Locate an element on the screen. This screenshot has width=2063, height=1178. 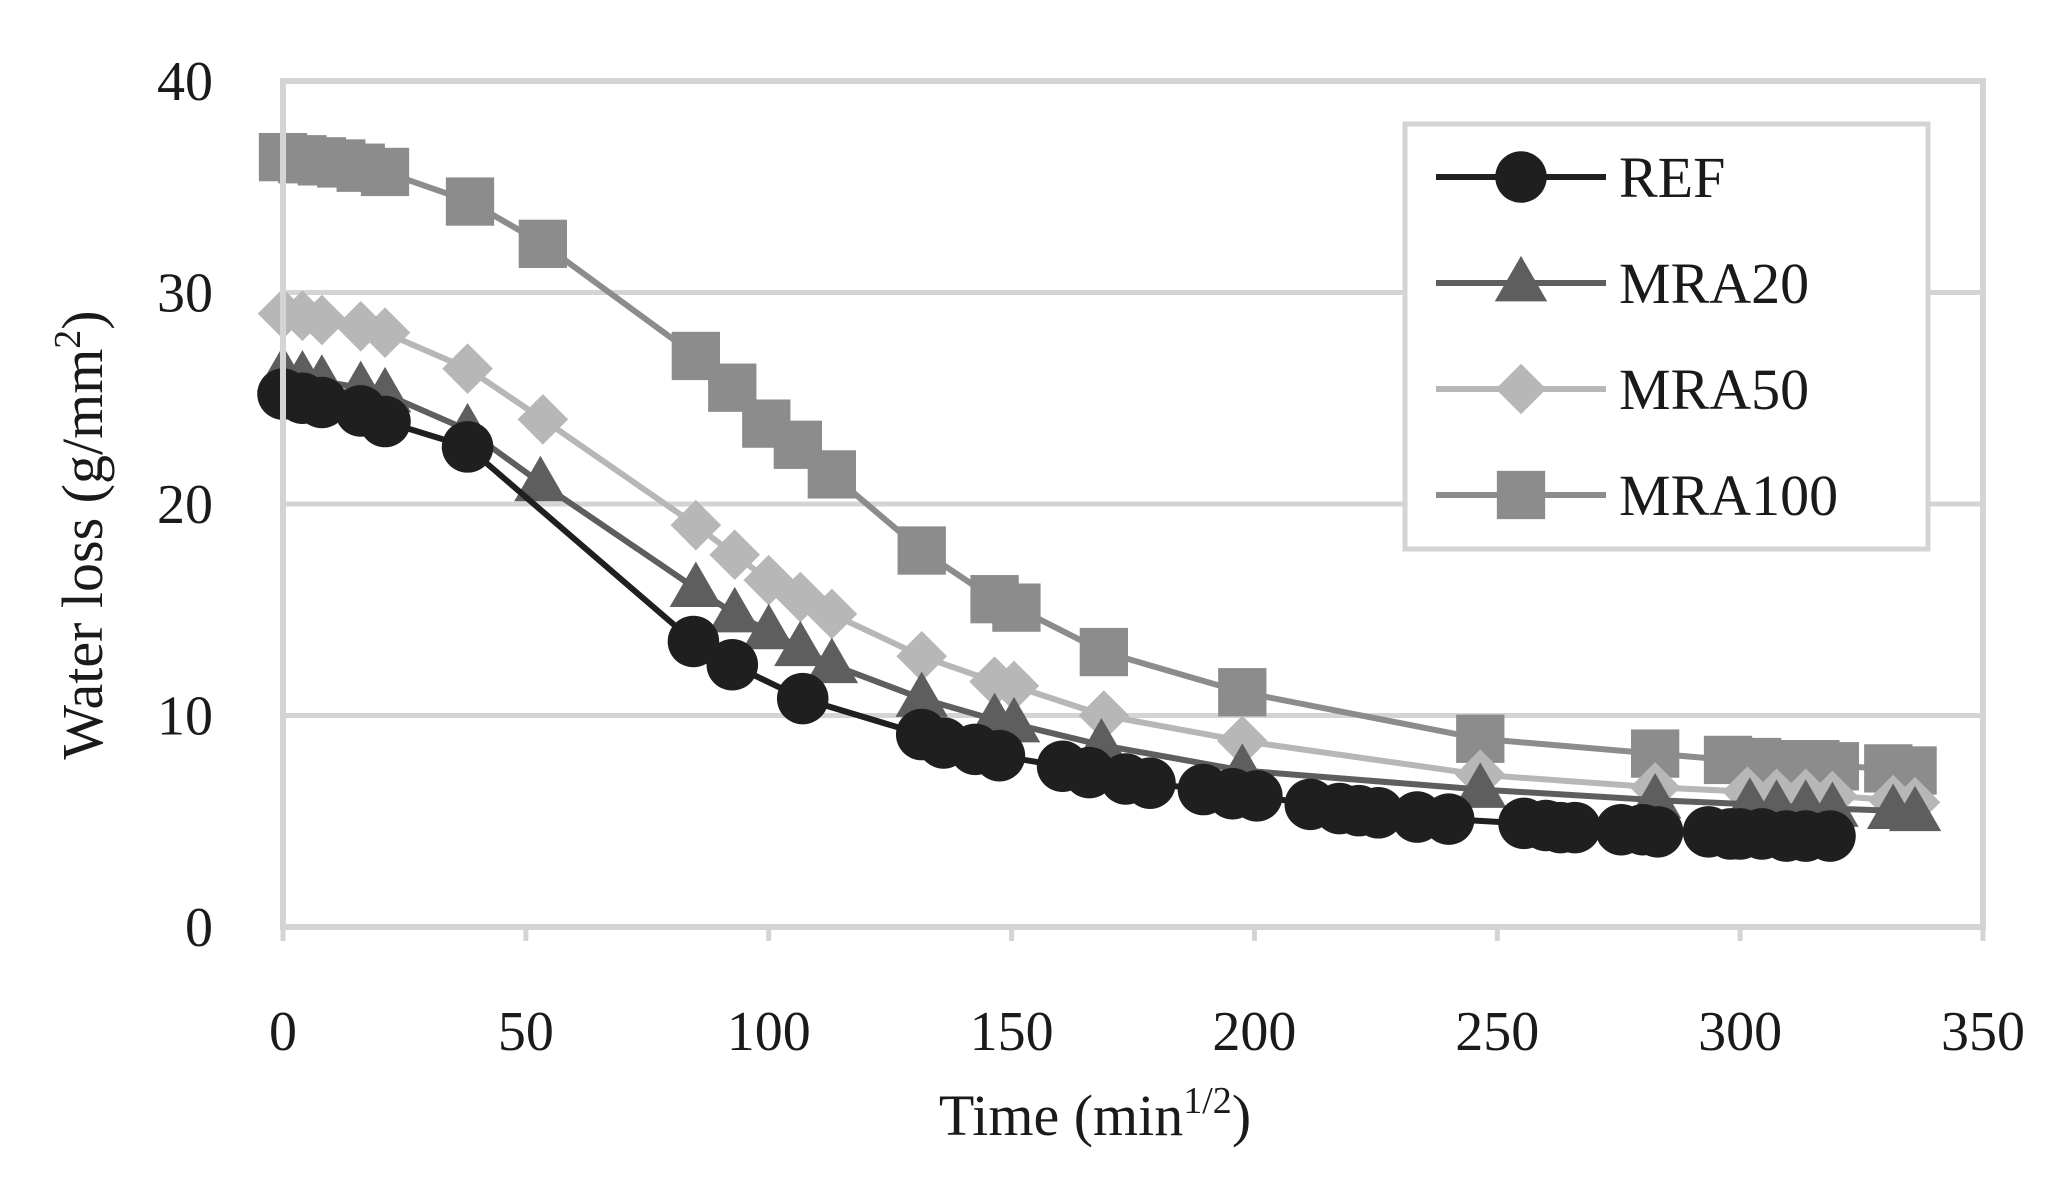
x-tick-label: 50 is located at coordinates (526, 1032).